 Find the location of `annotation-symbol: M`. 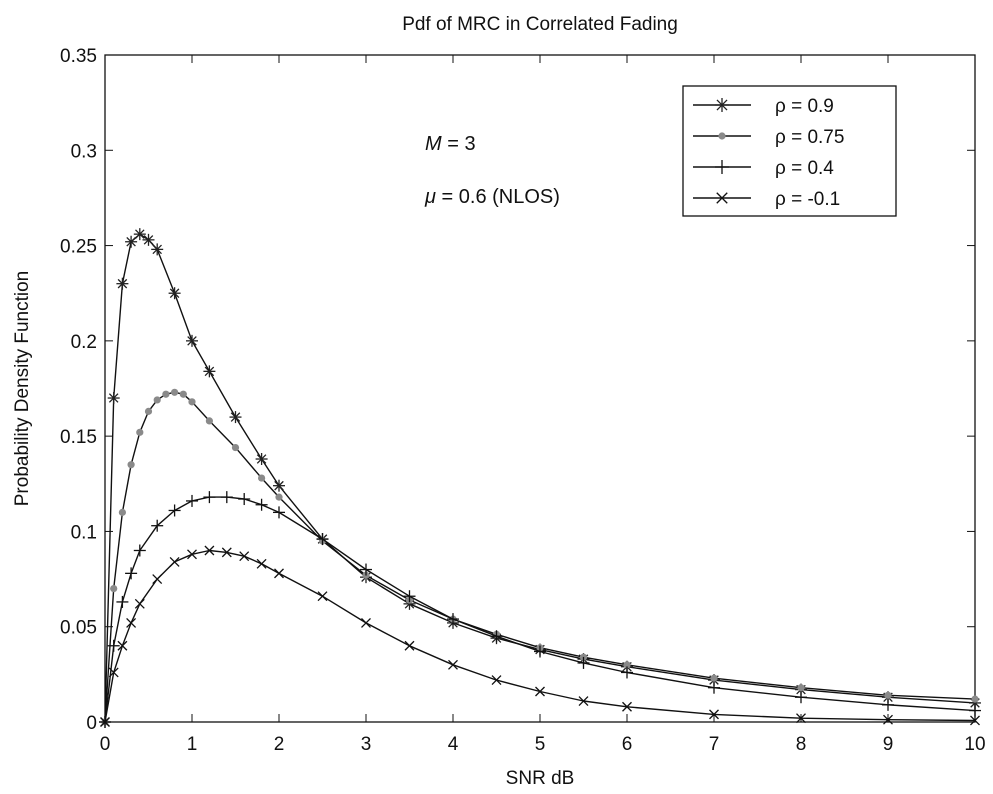

annotation-symbol: M is located at coordinates (433, 144).